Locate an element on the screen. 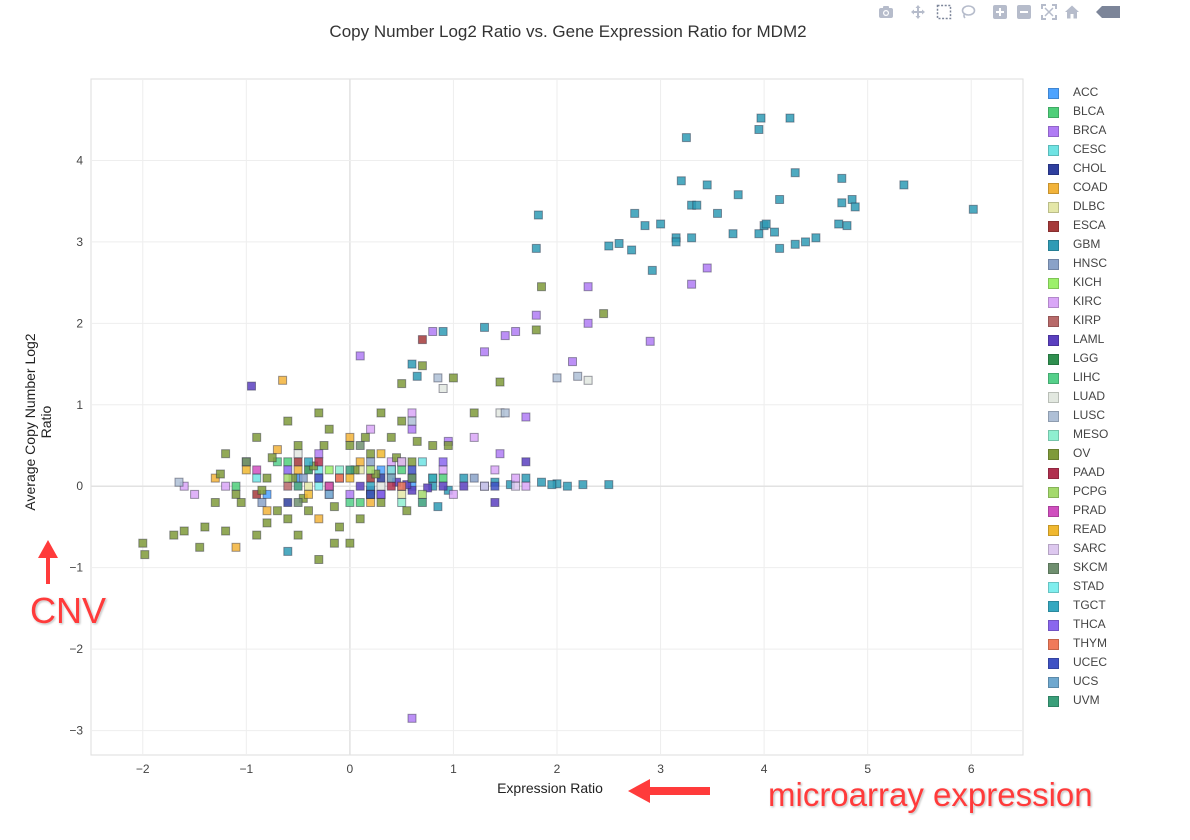 This screenshot has width=1190, height=840. collapse-icon is located at coordinates (1108, 12).